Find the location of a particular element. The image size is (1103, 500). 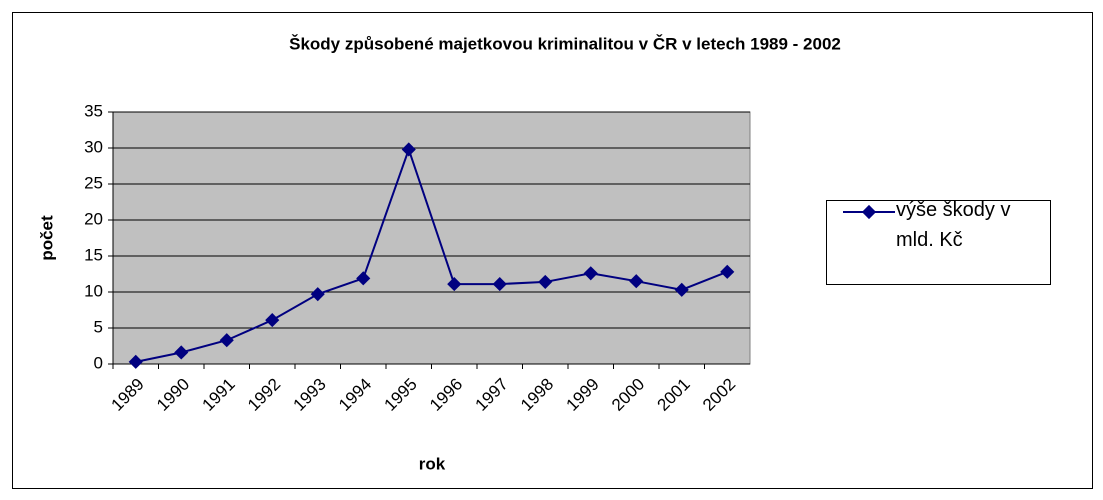

legend-label: výše škody v mld. Kč is located at coordinates (953, 225).